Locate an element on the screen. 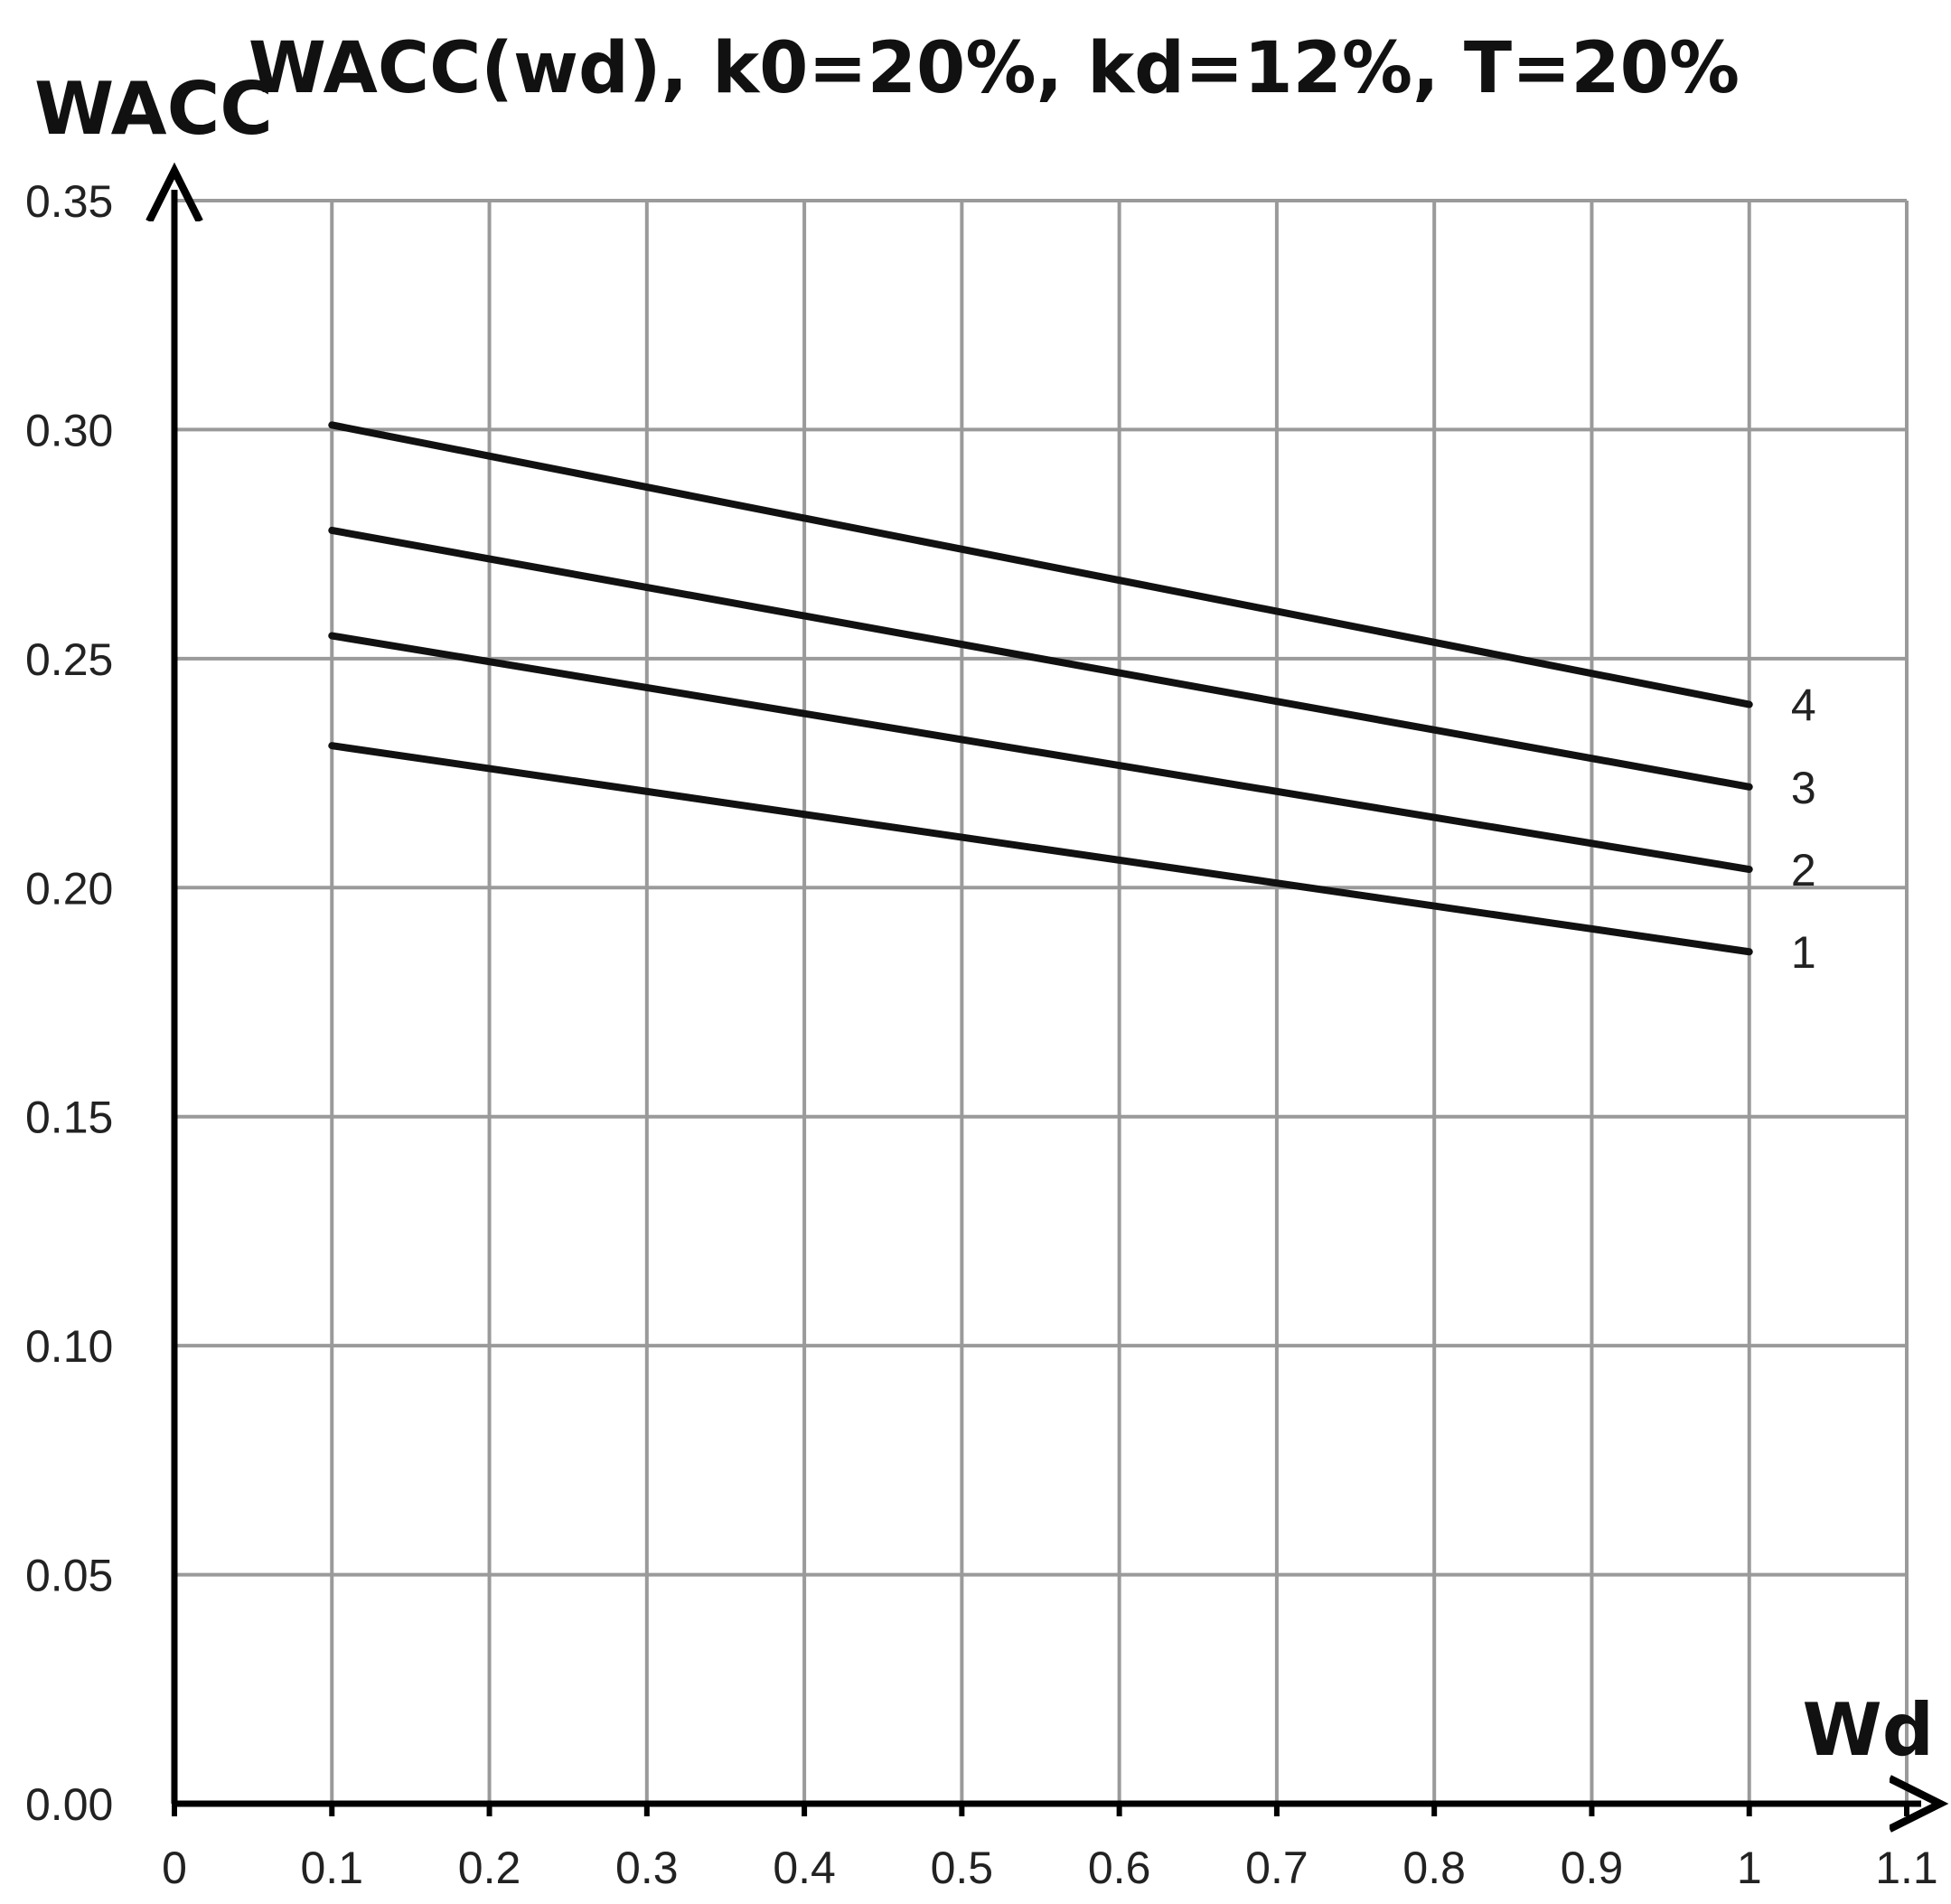  y-axis-title: WACC is located at coordinates (153, 109).